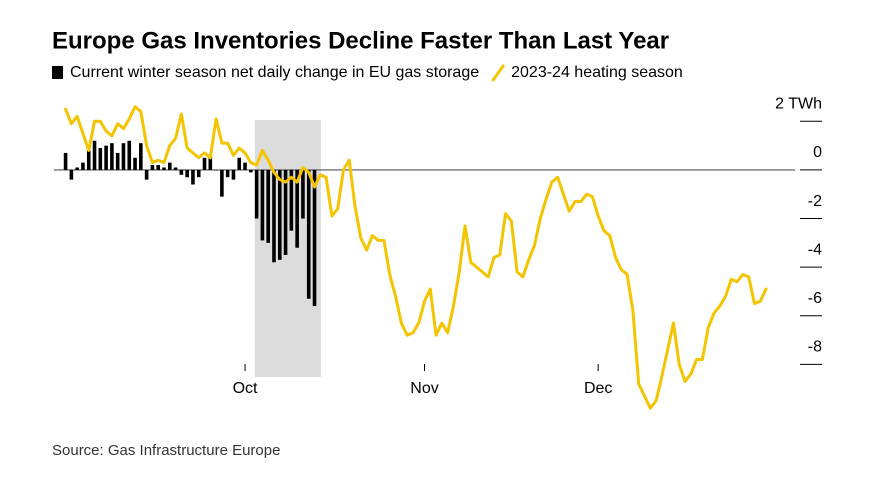  I want to click on y-tick-label: 2 TWh, so click(798, 104).